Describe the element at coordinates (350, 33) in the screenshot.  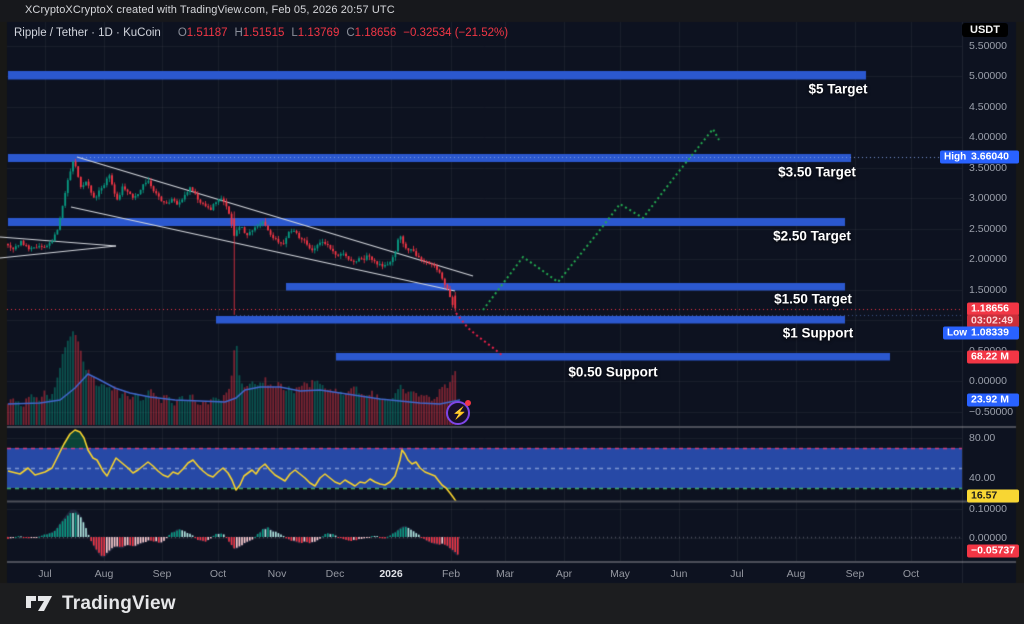
I see `ohlc-close-label: C` at that location.